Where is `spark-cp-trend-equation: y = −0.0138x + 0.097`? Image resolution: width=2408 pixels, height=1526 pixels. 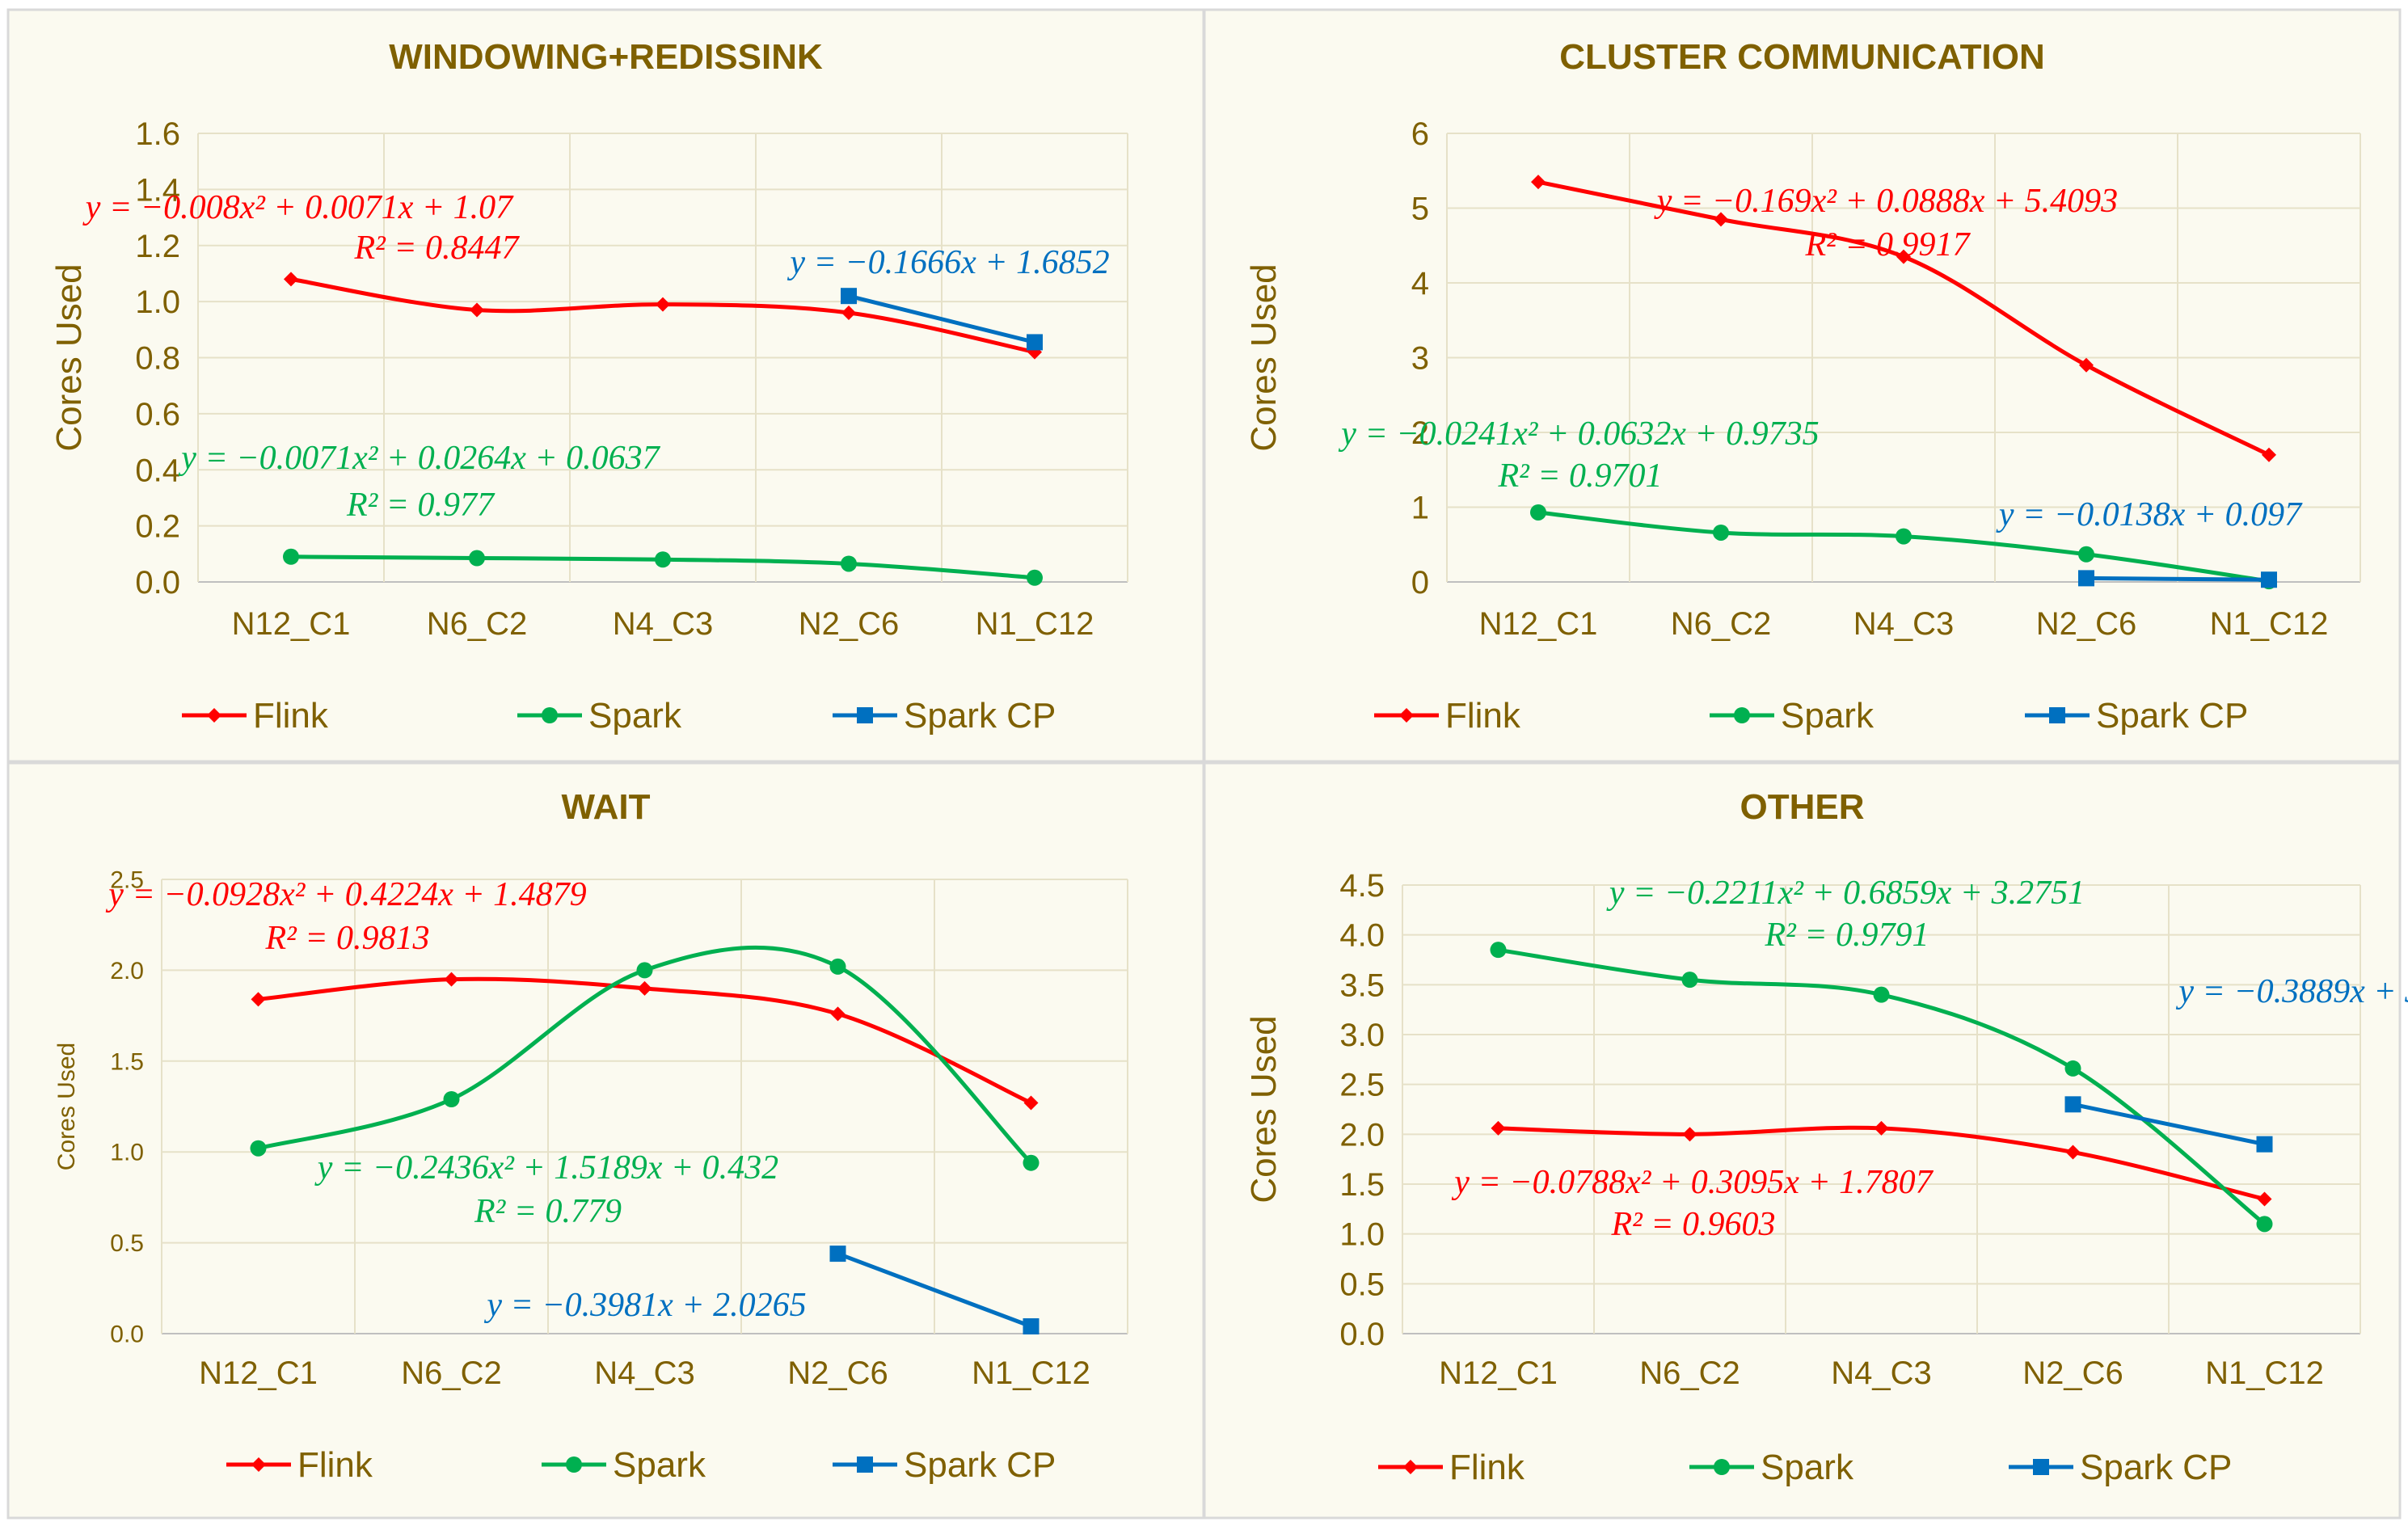
spark-cp-trend-equation: y = −0.0138x + 0.097 is located at coordinates (2149, 515).